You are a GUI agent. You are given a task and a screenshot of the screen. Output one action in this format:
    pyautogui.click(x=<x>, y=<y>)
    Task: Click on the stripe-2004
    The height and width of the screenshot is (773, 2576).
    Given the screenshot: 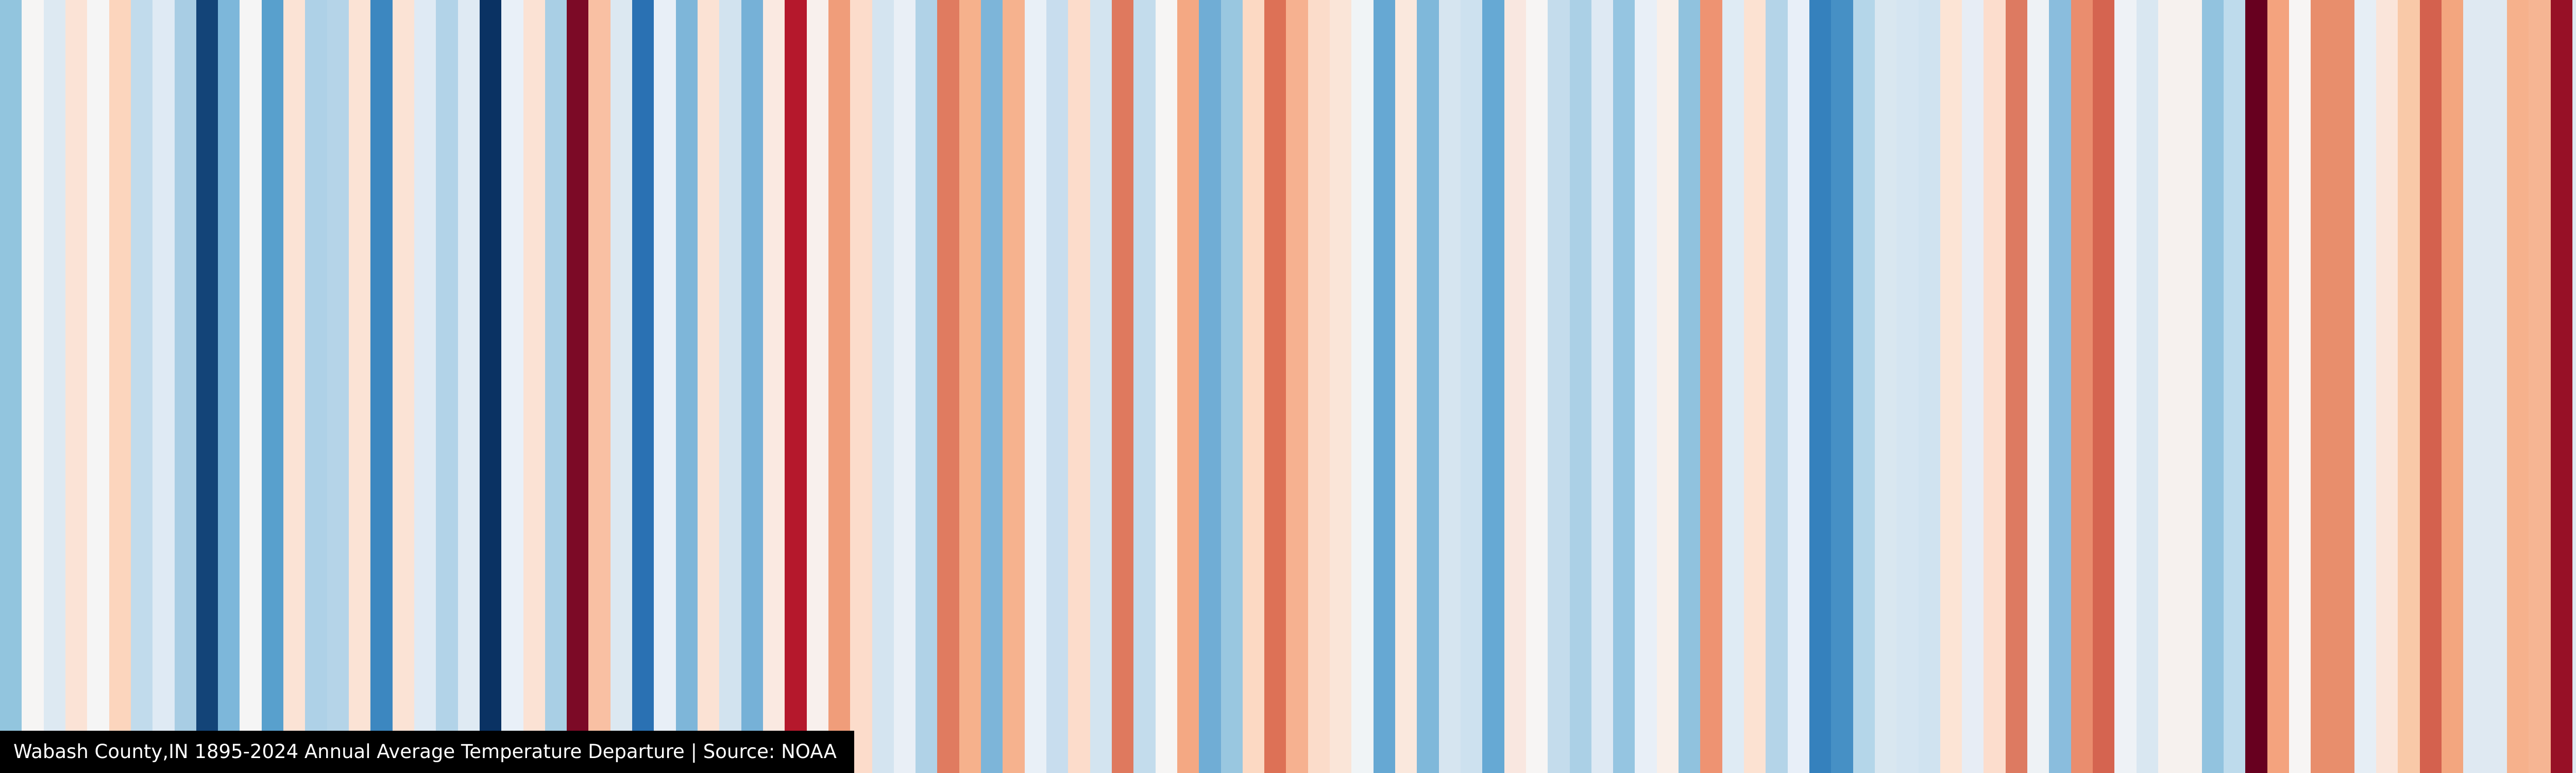 What is the action you would take?
    pyautogui.click(x=2387, y=386)
    